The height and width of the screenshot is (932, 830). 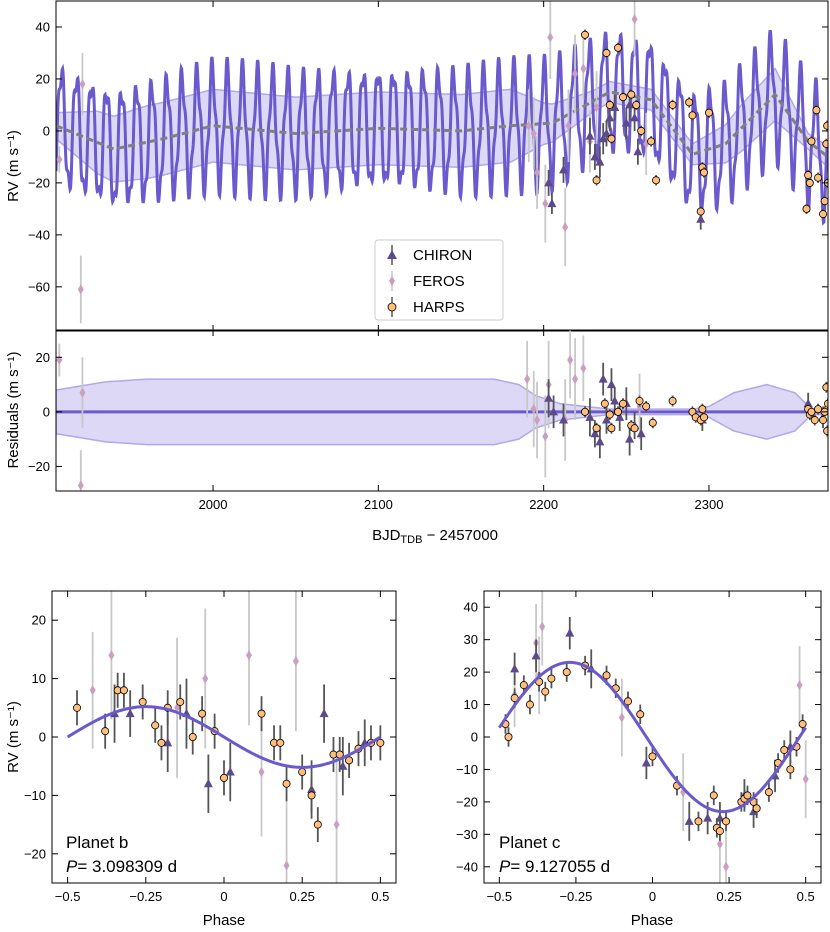 What do you see at coordinates (575, 896) in the screenshot?
I see `phase-c-xtick-label: −0.25` at bounding box center [575, 896].